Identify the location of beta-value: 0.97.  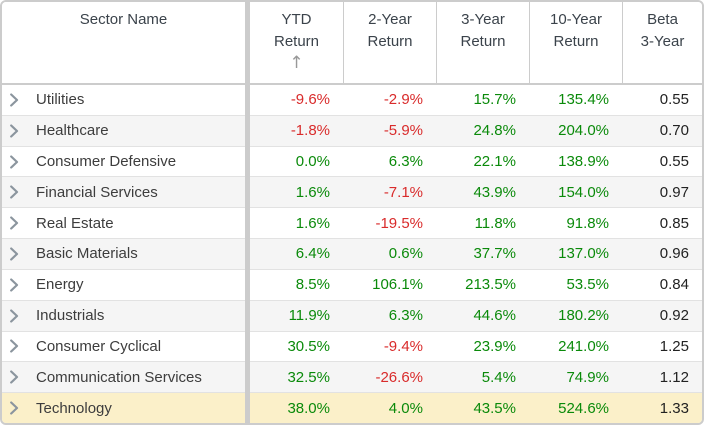
(662, 192).